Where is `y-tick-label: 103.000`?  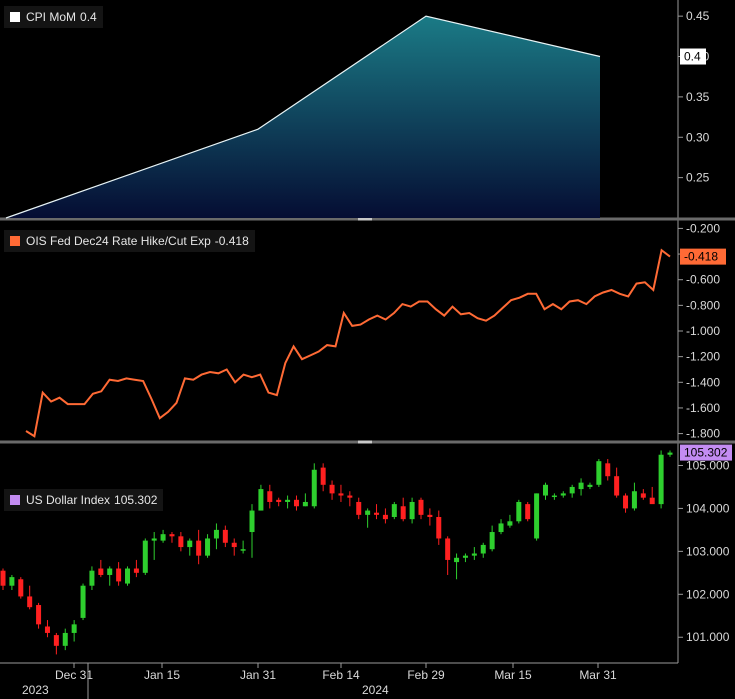
y-tick-label: 103.000 is located at coordinates (708, 551).